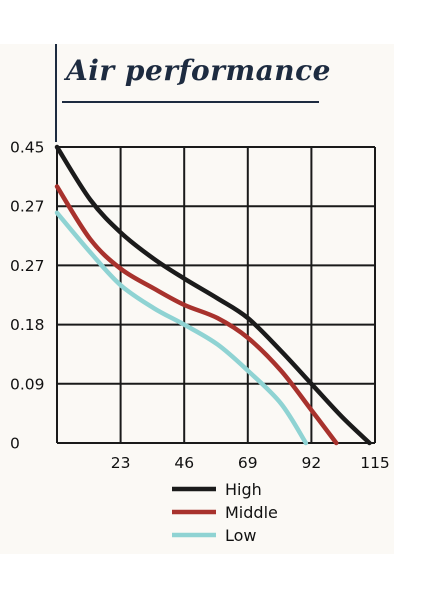 This screenshot has height=600, width=424. What do you see at coordinates (27, 296) in the screenshot?
I see `y-axis-ticks: 0.45 0.27 0.27 0.18 0.09 0` at bounding box center [27, 296].